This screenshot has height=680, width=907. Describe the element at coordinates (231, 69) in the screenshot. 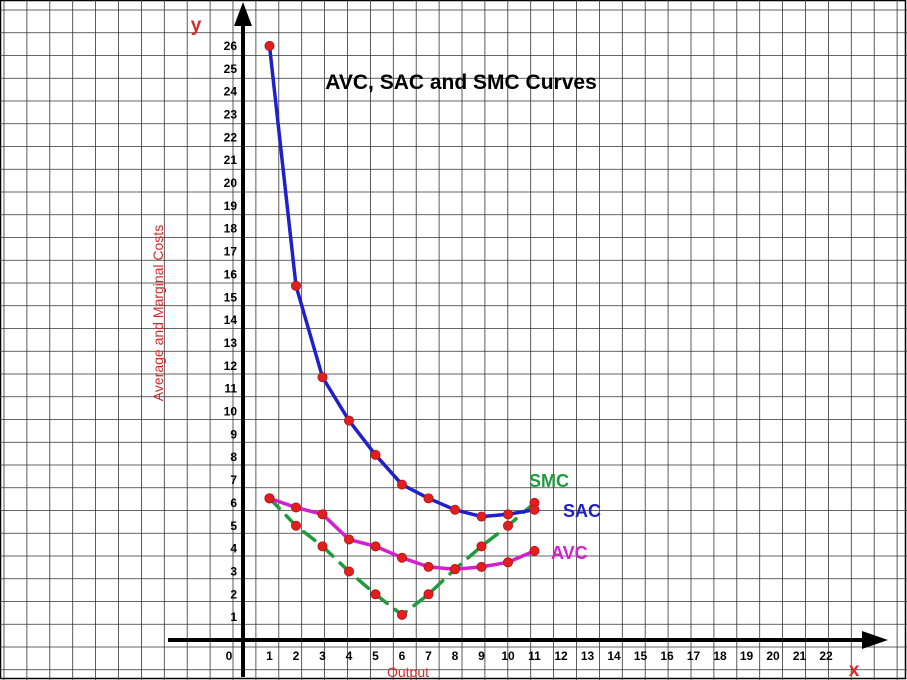

I see `y-tick-label: 25` at that location.